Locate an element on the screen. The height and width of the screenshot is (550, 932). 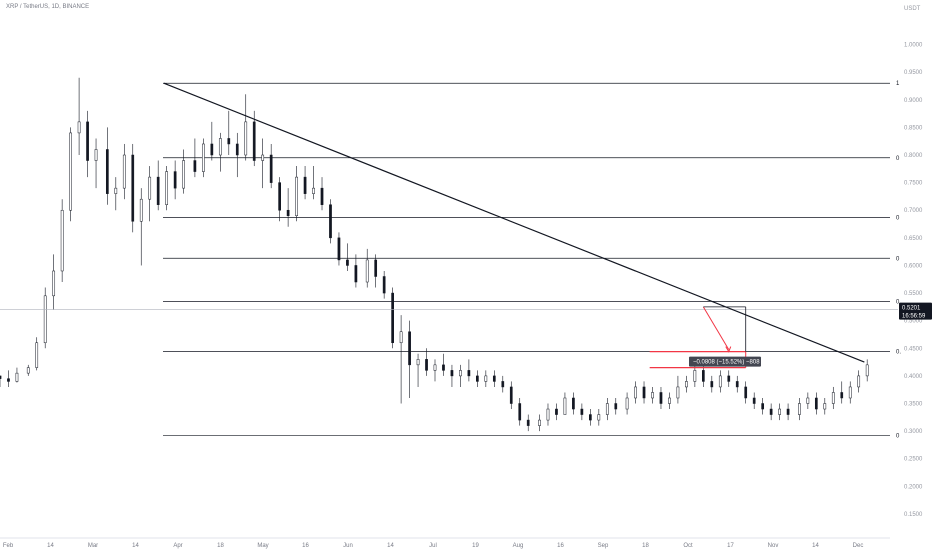
y-tick-label: 0.7500 is located at coordinates (913, 184).